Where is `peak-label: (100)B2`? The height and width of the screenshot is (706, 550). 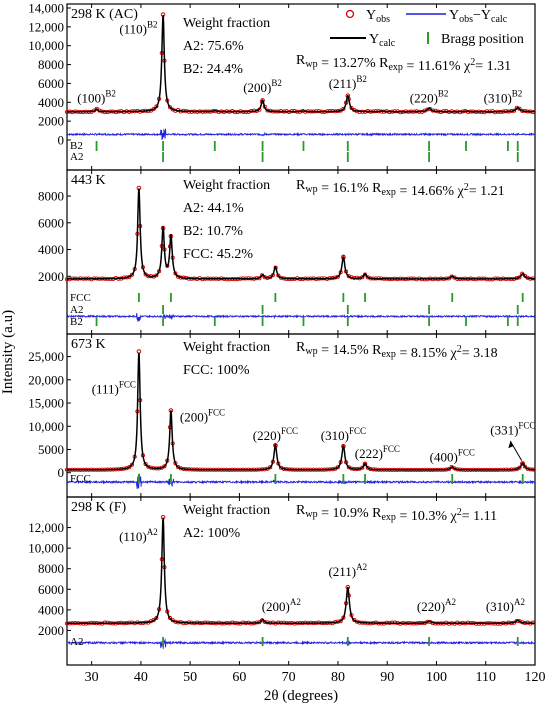 peak-label: (100)B2 is located at coordinates (96, 96).